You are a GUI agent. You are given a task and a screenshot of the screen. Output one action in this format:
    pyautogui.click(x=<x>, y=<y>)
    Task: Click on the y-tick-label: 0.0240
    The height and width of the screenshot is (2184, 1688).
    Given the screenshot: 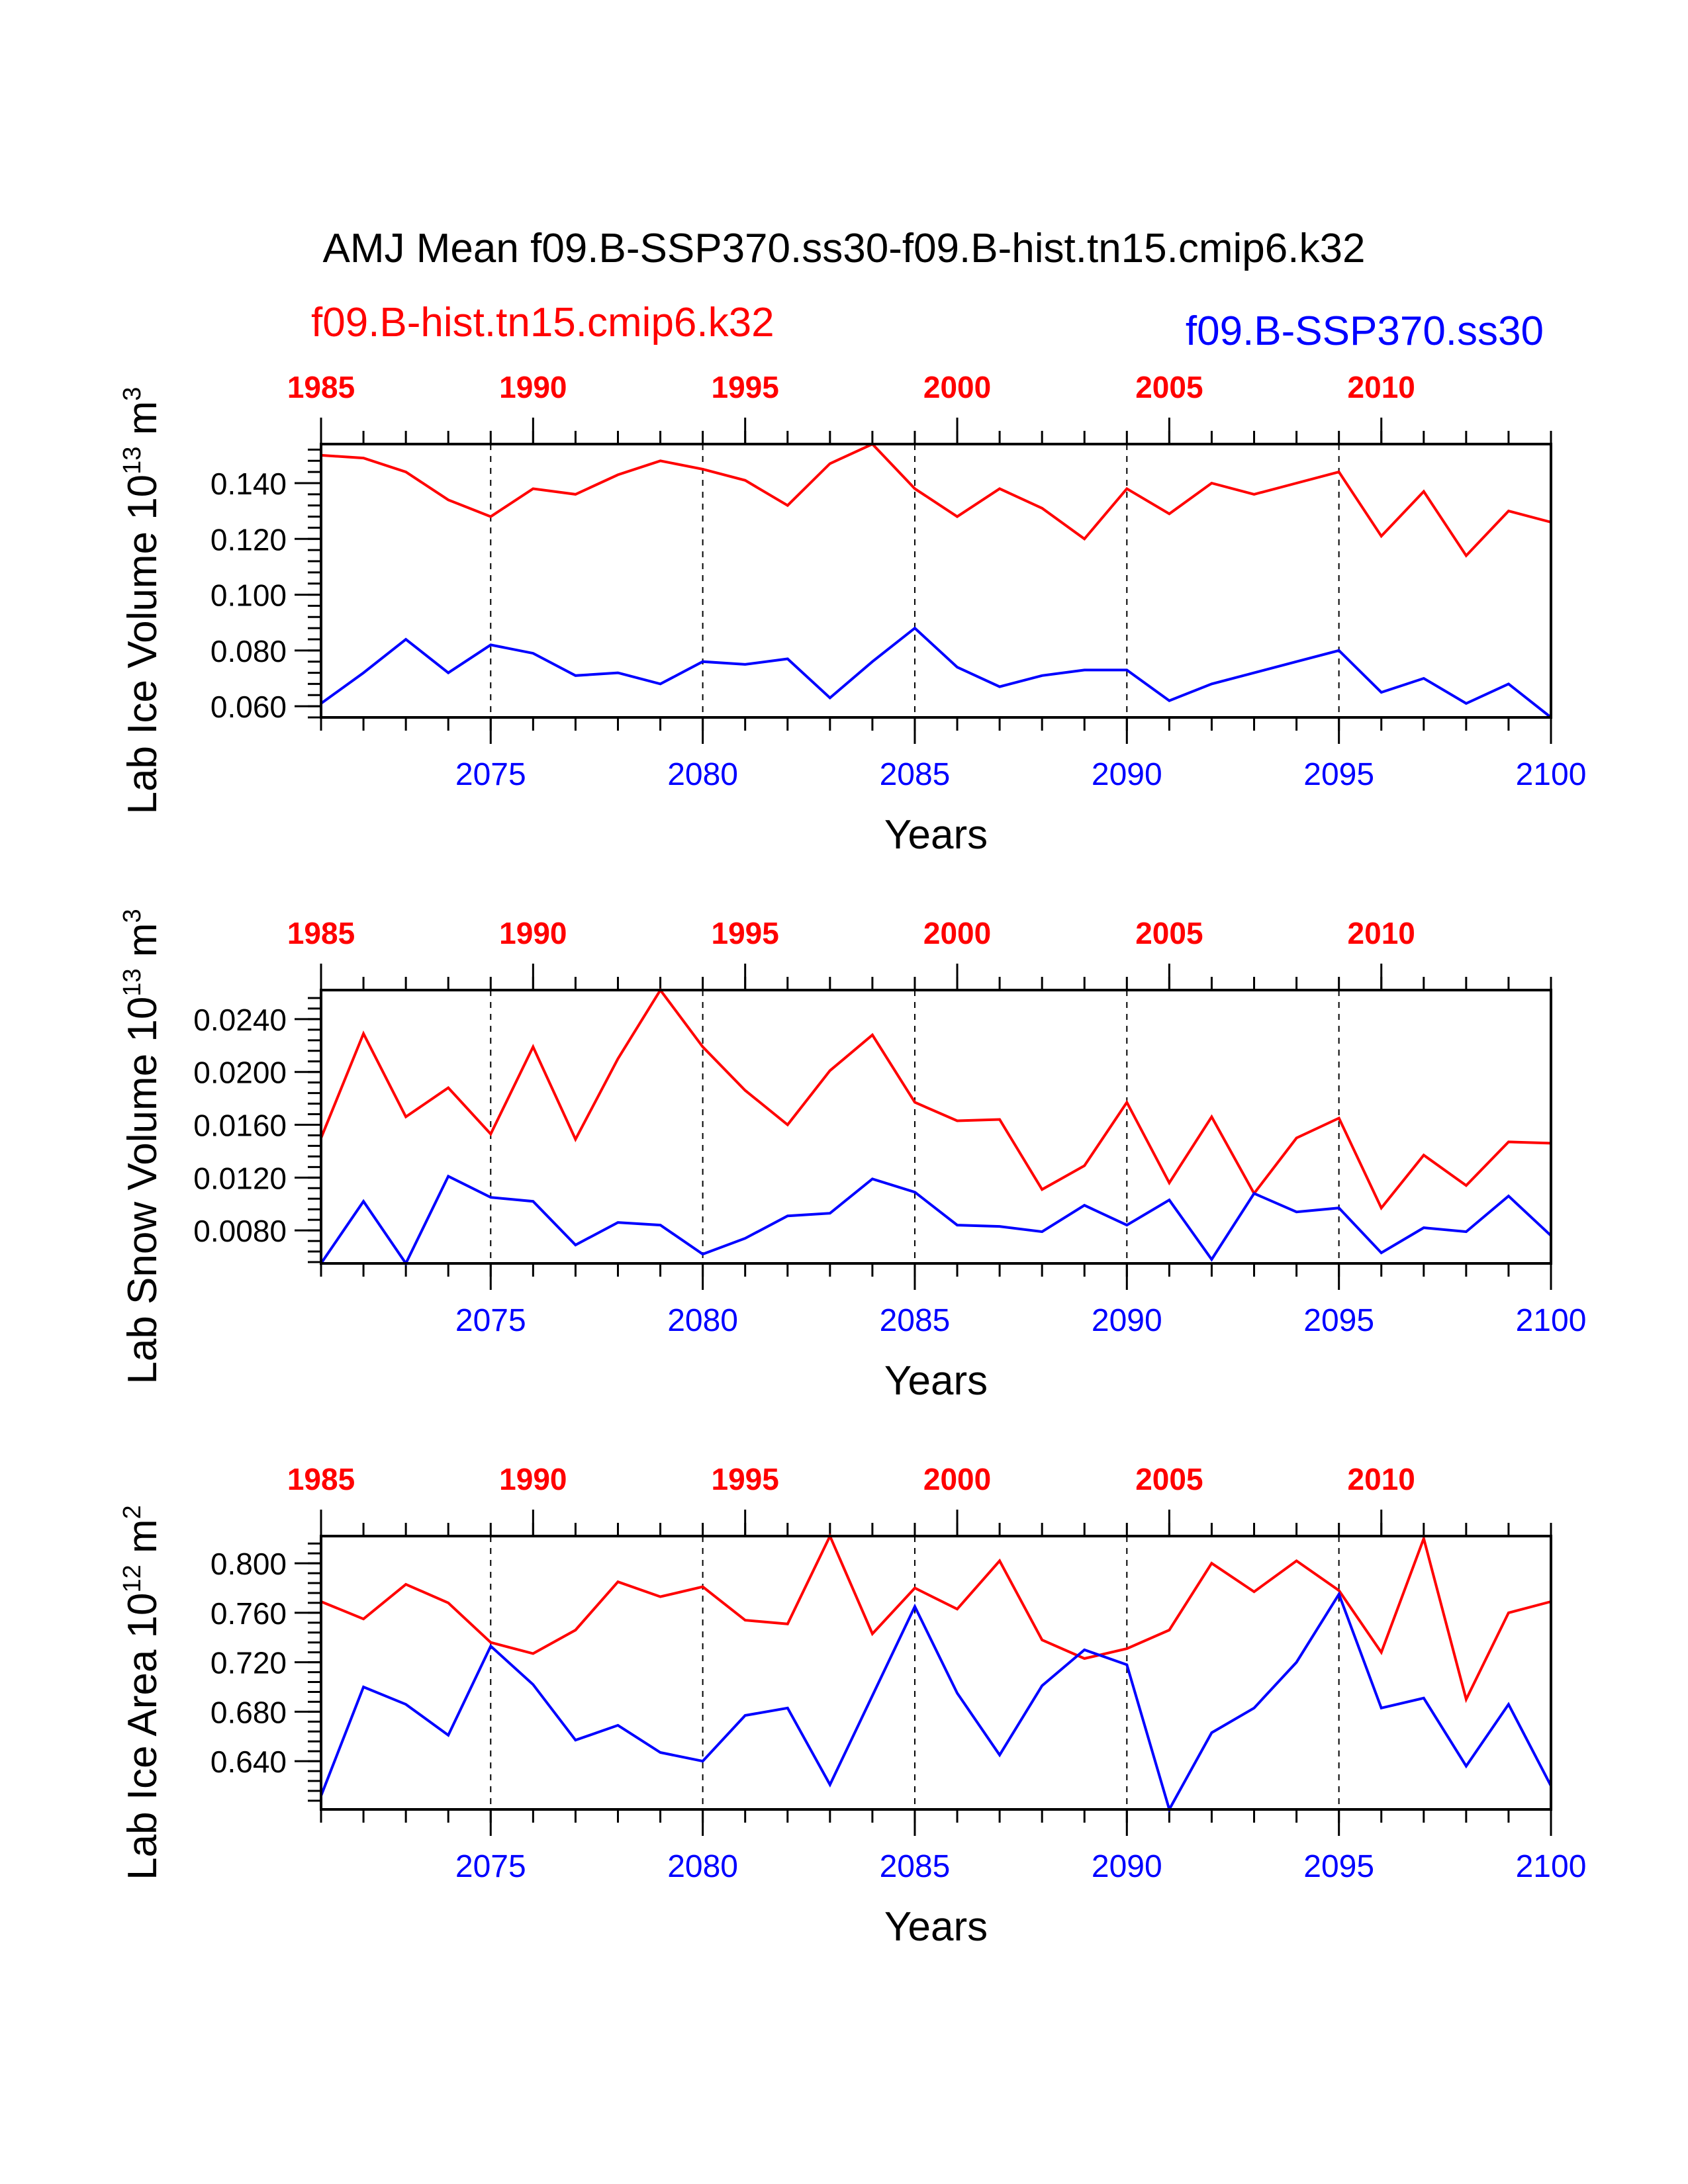 What is the action you would take?
    pyautogui.click(x=240, y=1020)
    